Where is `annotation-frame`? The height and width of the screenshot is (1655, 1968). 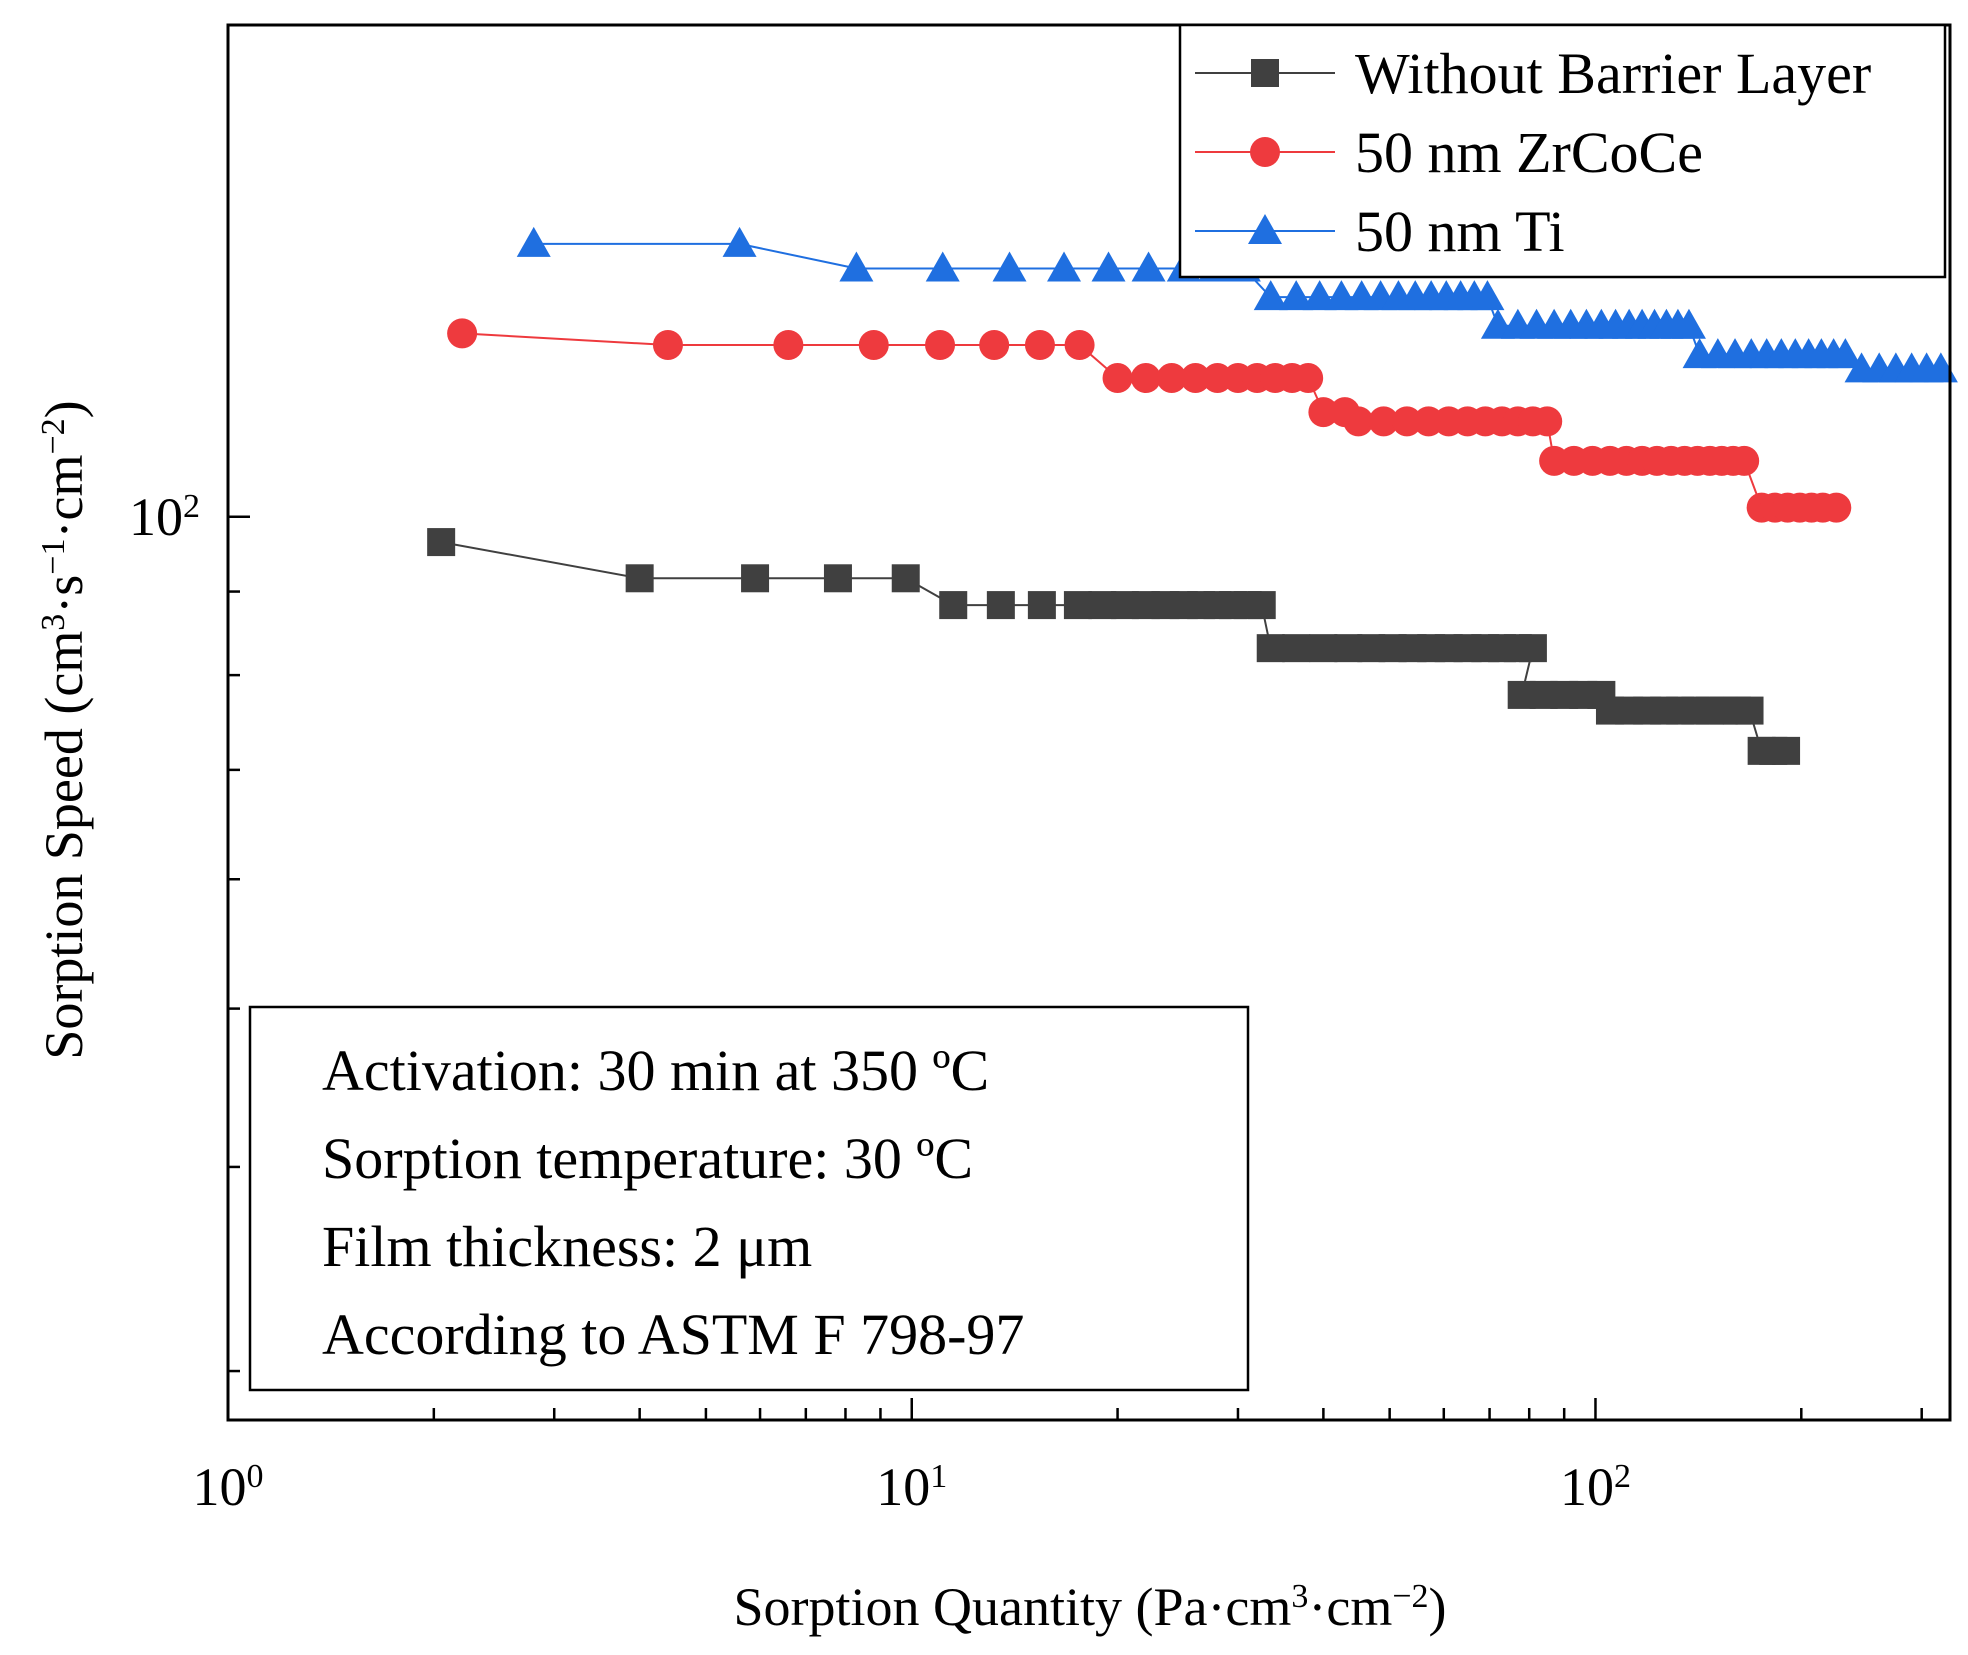
annotation-frame is located at coordinates (749, 1198).